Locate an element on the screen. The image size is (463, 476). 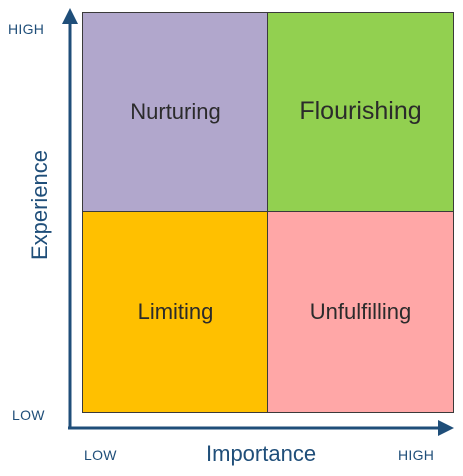
quadrant-label-flourishing: Flourishing is located at coordinates (360, 111).